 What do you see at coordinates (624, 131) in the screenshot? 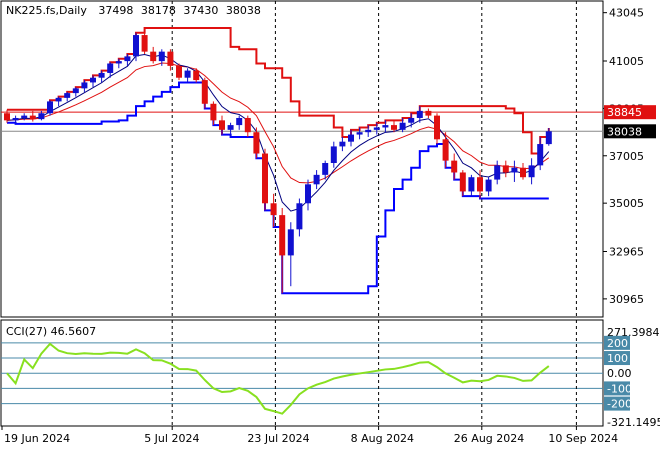
I see `svg-text: 38038` at bounding box center [624, 131].